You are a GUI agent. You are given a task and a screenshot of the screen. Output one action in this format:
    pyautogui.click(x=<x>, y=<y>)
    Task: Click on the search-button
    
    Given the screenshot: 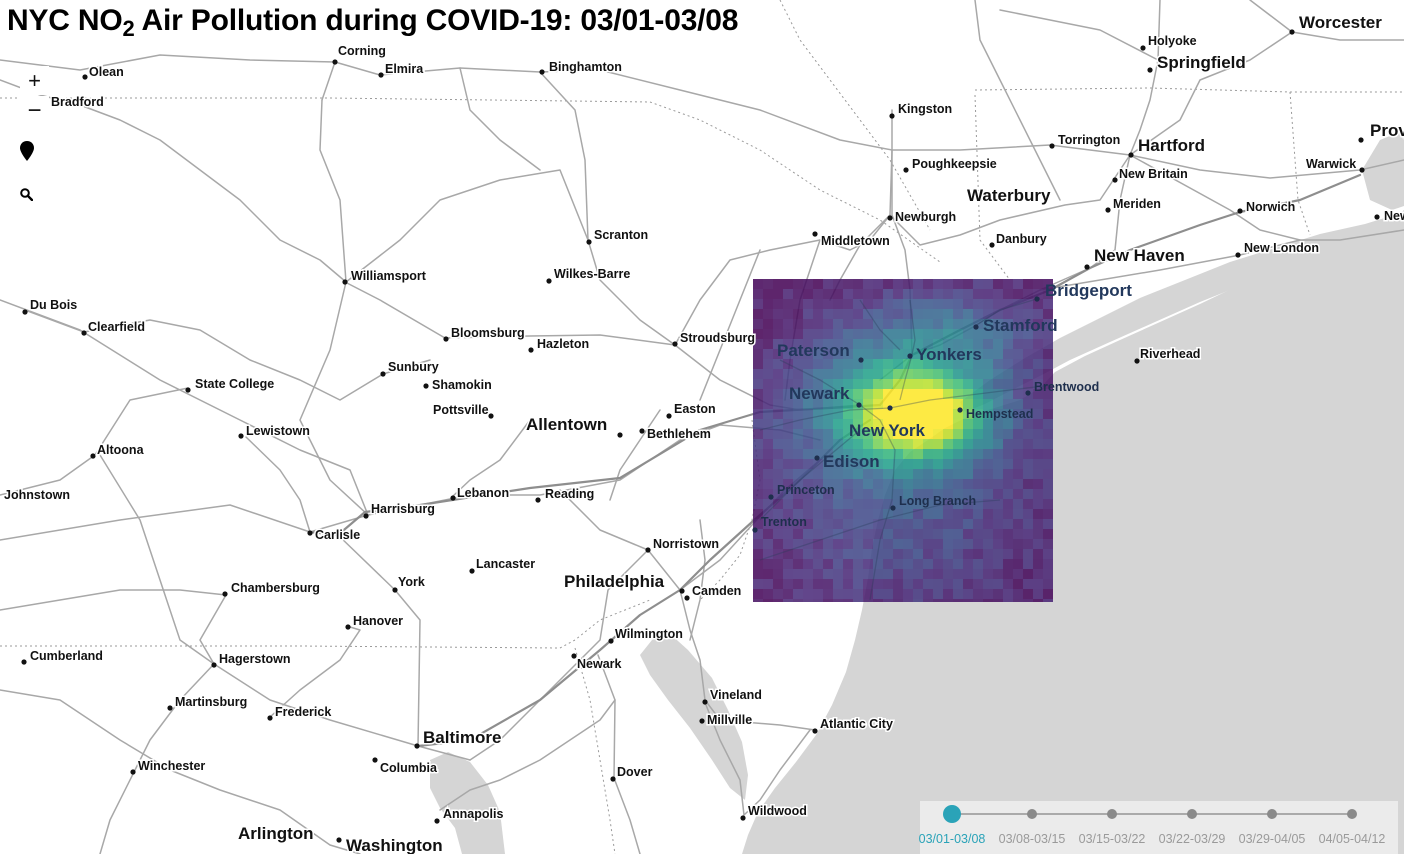 What is the action you would take?
    pyautogui.click(x=34, y=203)
    